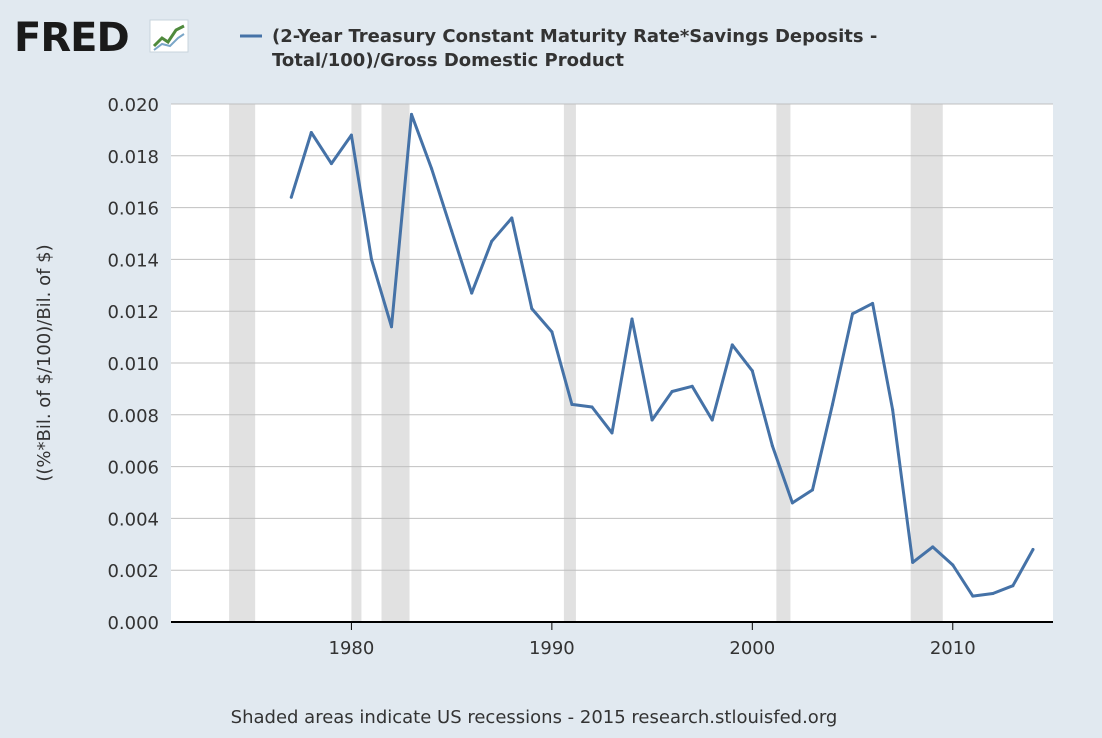 This screenshot has height=738, width=1102. I want to click on y-tick-label: 0.014, so click(133, 260).